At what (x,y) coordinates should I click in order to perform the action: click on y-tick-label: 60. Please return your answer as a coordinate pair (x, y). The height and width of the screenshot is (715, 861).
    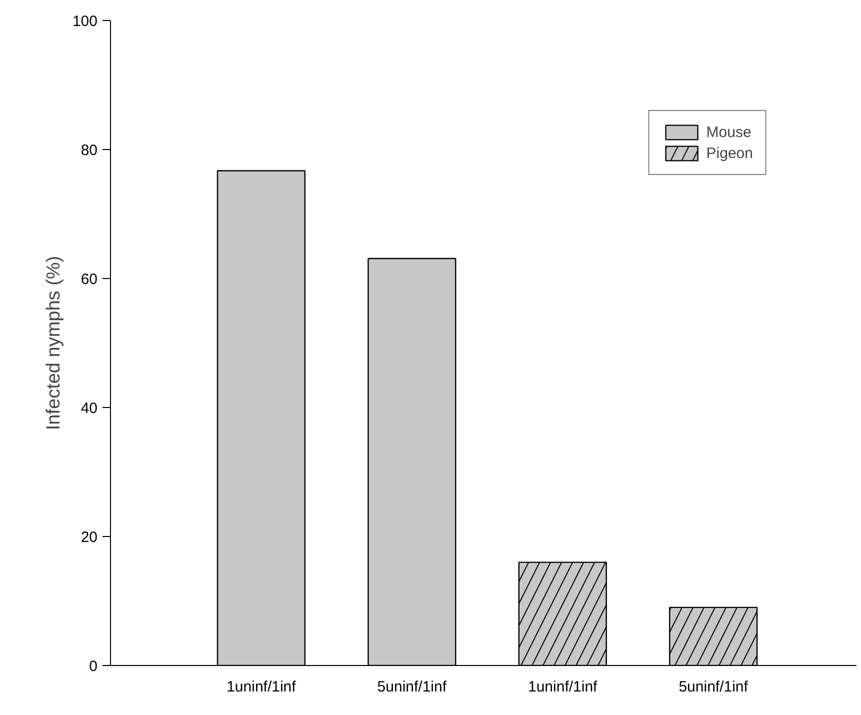
    Looking at the image, I should click on (89, 279).